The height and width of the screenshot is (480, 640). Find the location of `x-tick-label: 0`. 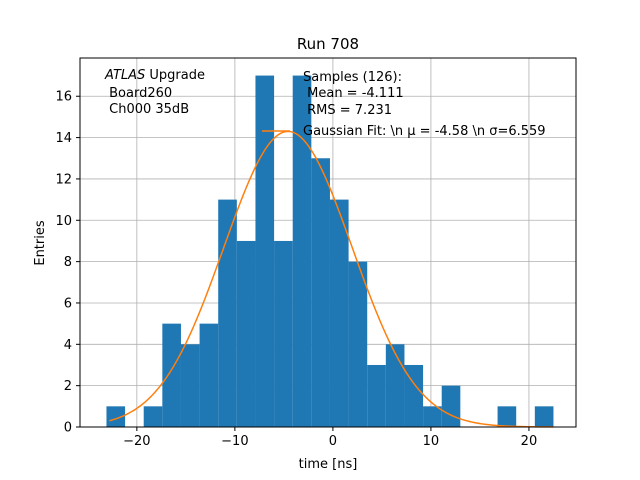

x-tick-label: 0 is located at coordinates (333, 441).